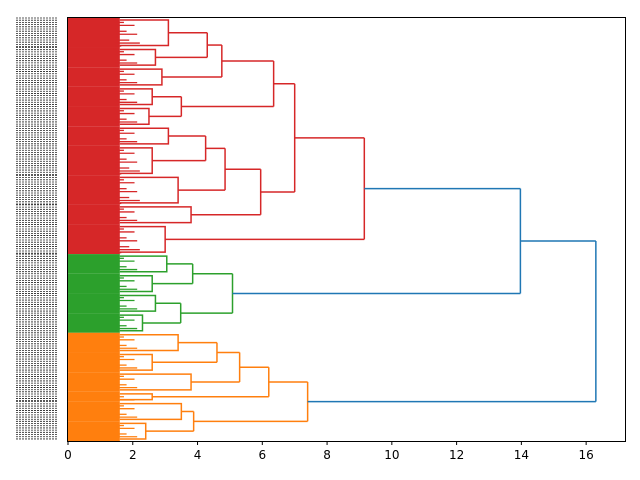  I want to click on x-tick-label: 2, so click(133, 455).